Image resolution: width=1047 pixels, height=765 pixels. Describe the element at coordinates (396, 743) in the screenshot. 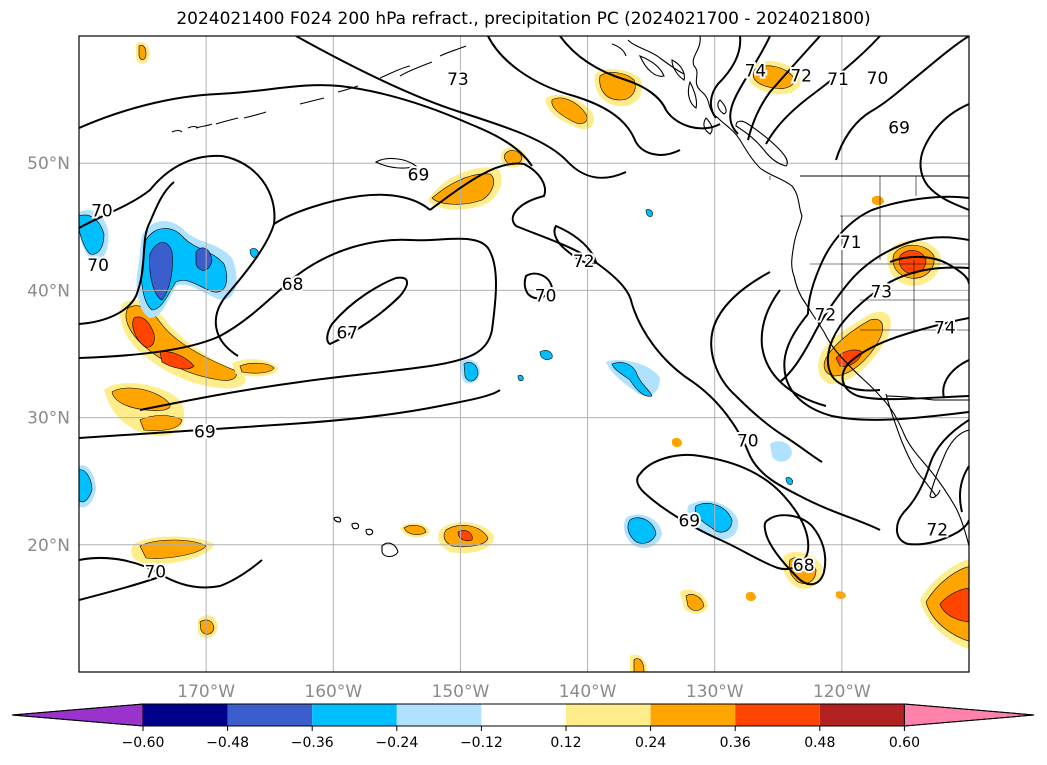

I see `colorbar-tick-label: −0.24` at that location.